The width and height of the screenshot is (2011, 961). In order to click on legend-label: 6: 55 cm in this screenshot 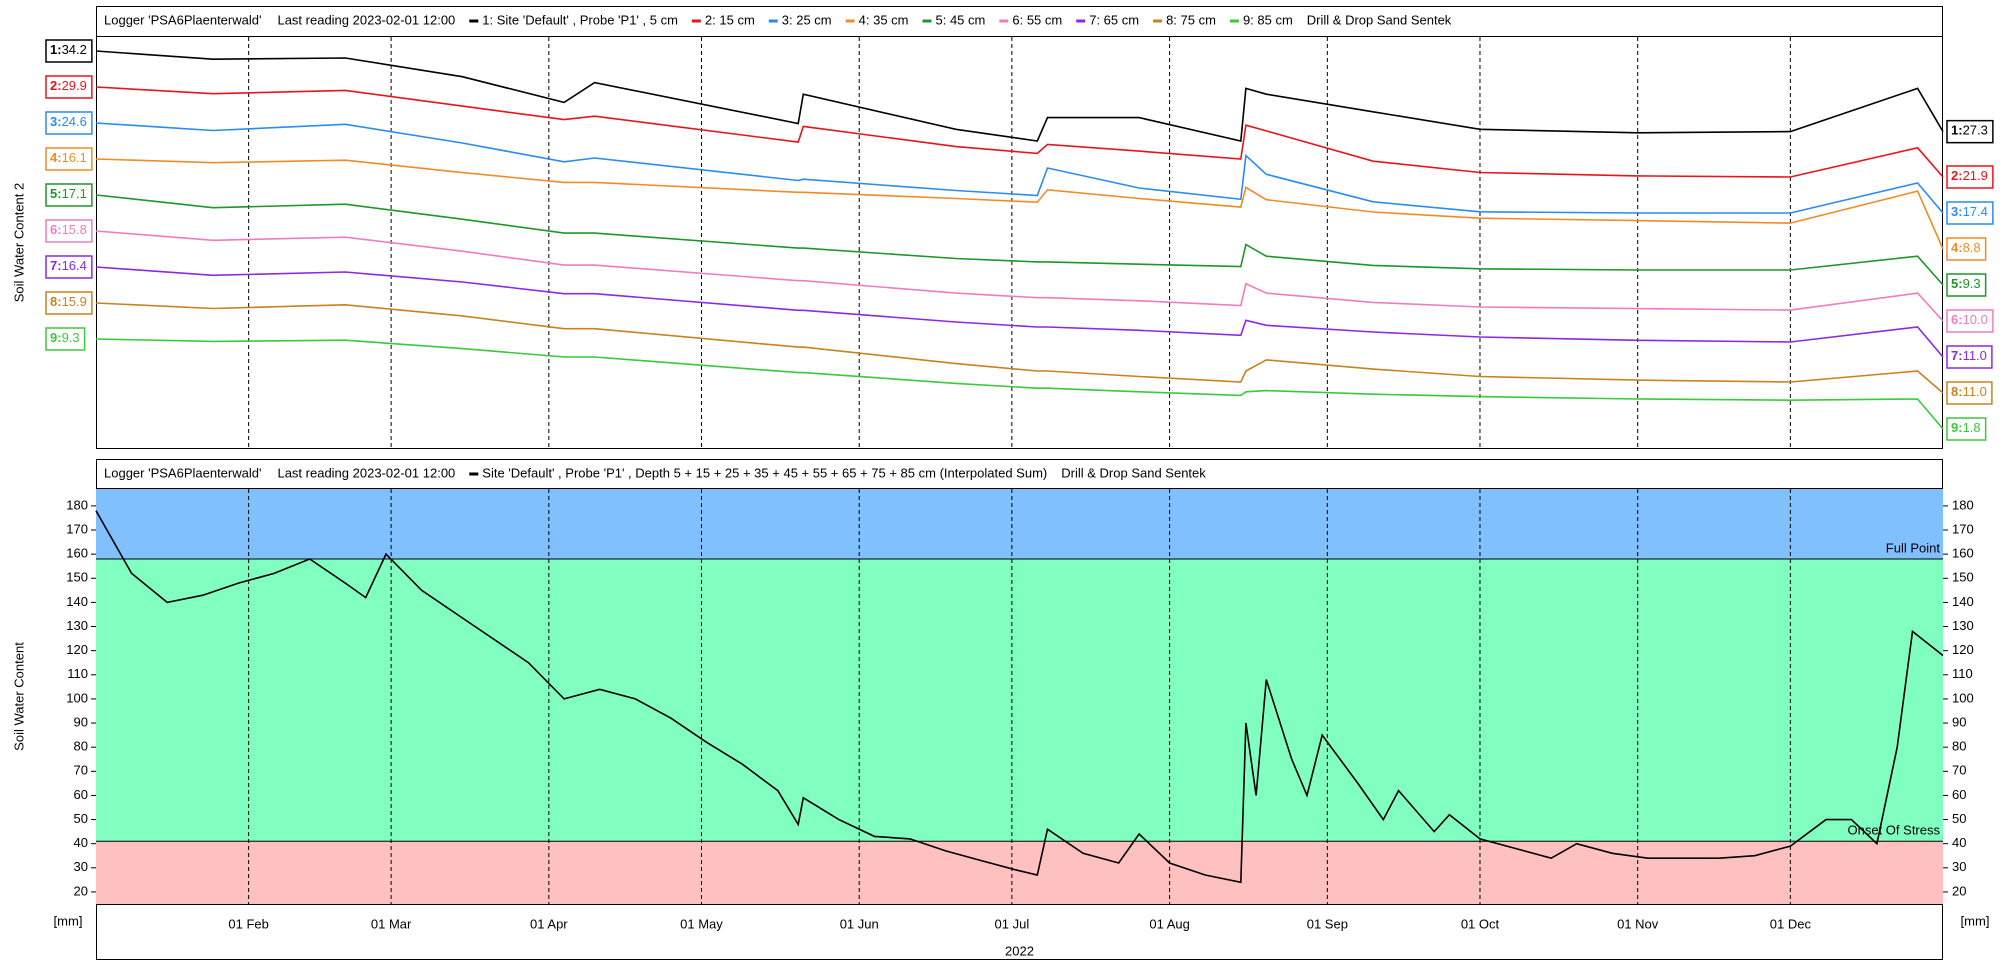, I will do `click(1037, 19)`.